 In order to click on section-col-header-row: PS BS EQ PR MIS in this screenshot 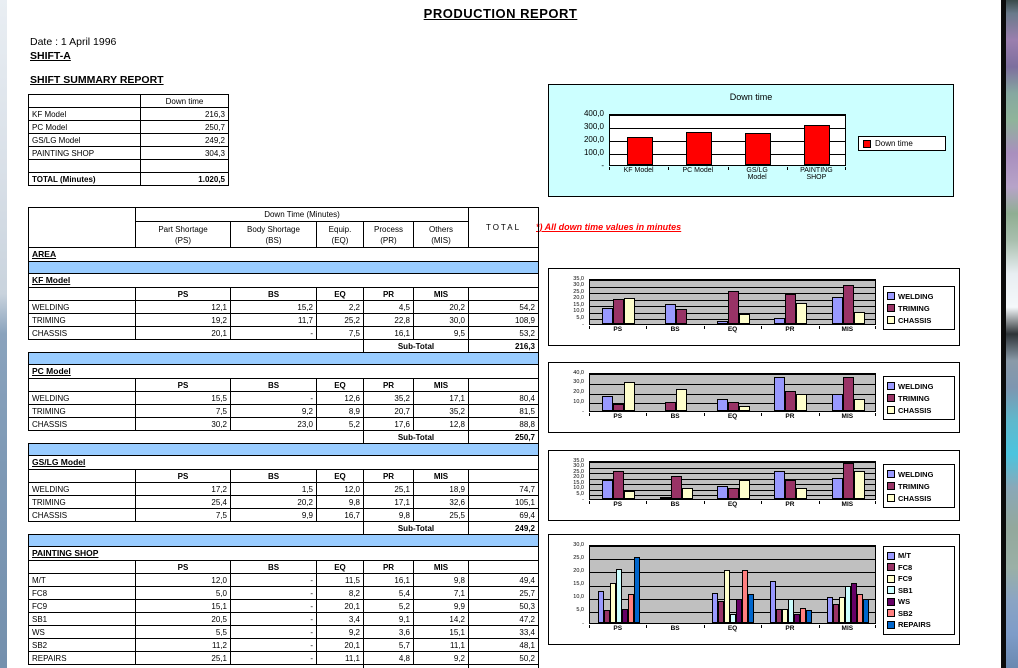, I will do `click(283, 385)`.